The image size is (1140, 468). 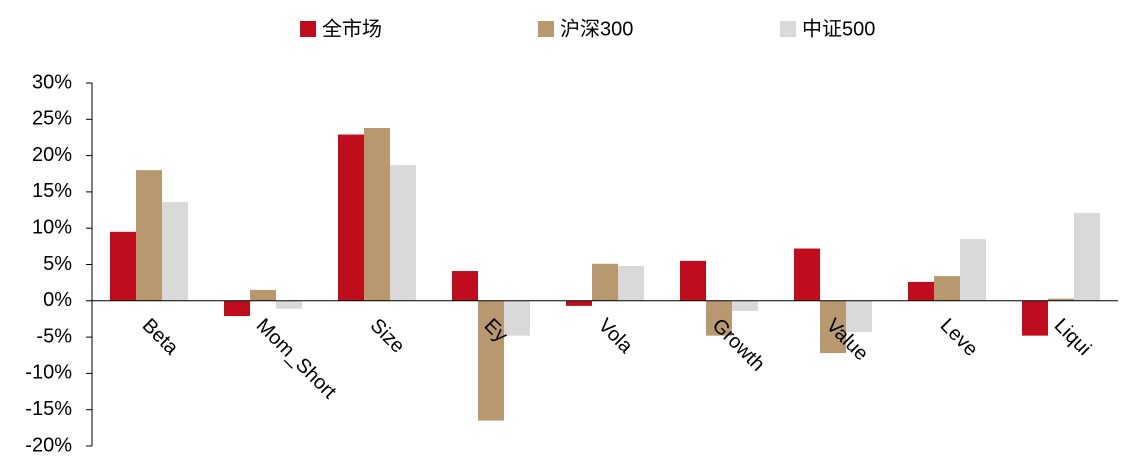 I want to click on y-tick-label: 15%, so click(x=52, y=191).